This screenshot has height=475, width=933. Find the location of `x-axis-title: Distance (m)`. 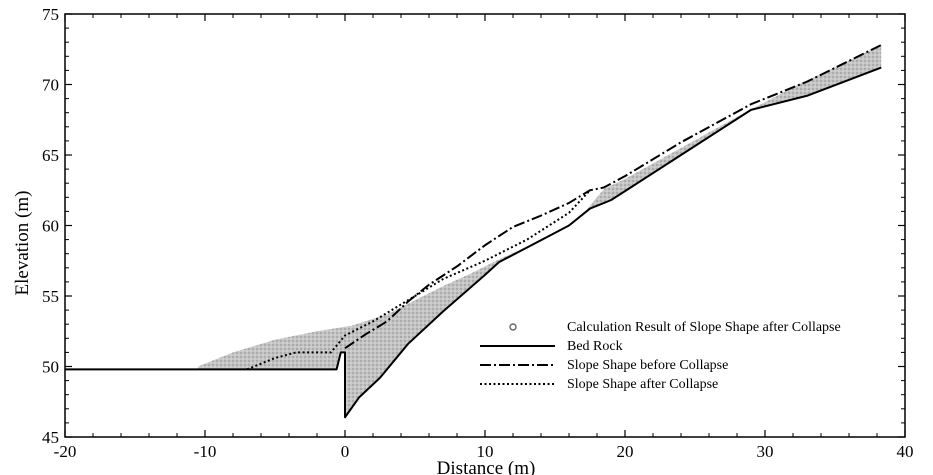

x-axis-title: Distance (m) is located at coordinates (486, 466).